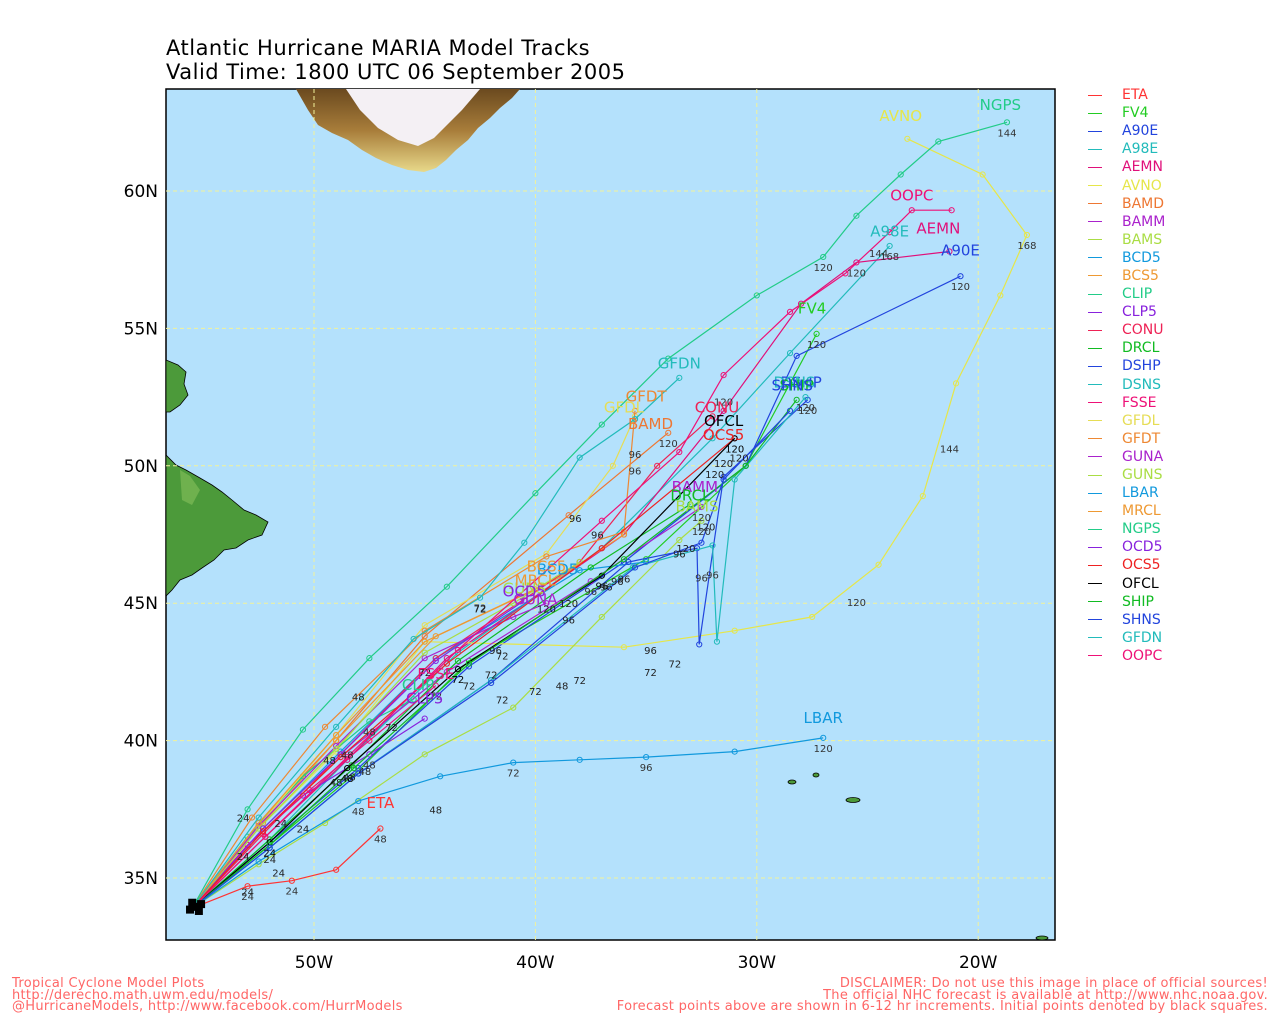 The image size is (1280, 1024). Describe the element at coordinates (141, 467) in the screenshot. I see `y-tick-label: 50N` at that location.